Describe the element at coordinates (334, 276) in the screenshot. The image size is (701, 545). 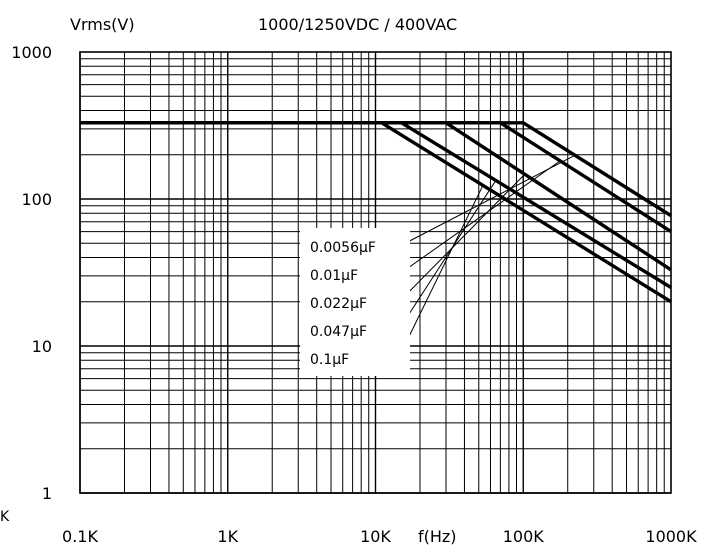
I see `legend-label: 0.01μF` at that location.